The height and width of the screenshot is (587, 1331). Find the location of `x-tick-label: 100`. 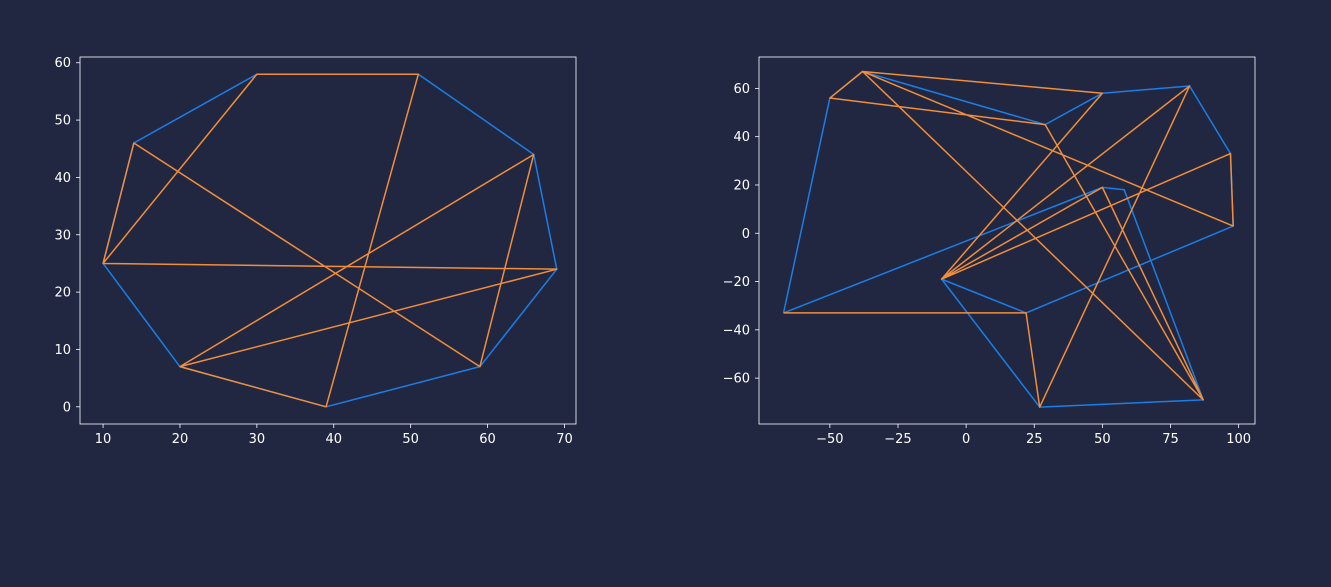

x-tick-label: 100 is located at coordinates (1238, 439).